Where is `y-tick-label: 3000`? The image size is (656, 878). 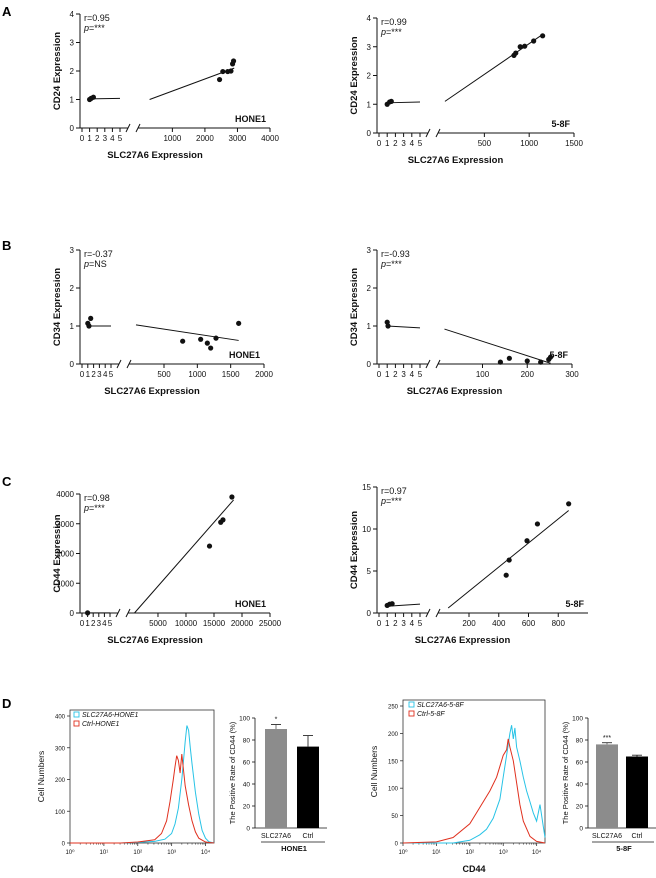 y-tick-label: 3000 is located at coordinates (65, 524).